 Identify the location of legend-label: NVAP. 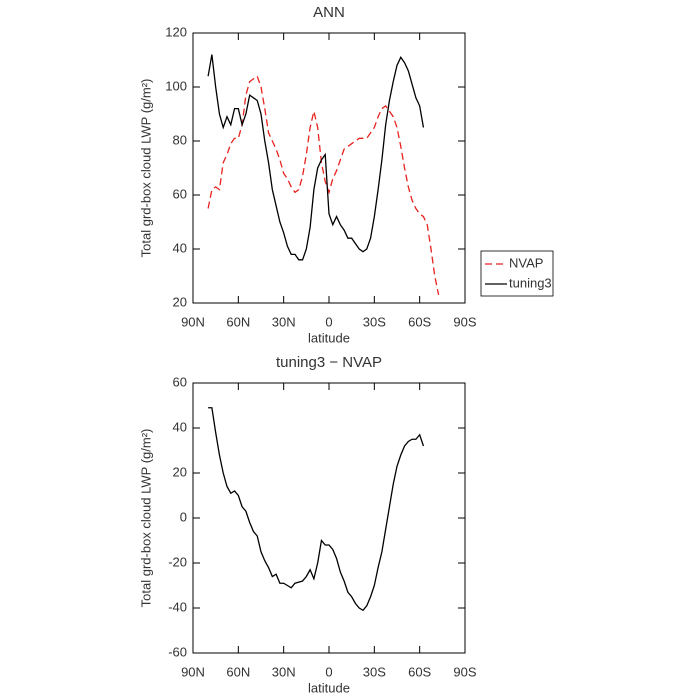
(526, 262).